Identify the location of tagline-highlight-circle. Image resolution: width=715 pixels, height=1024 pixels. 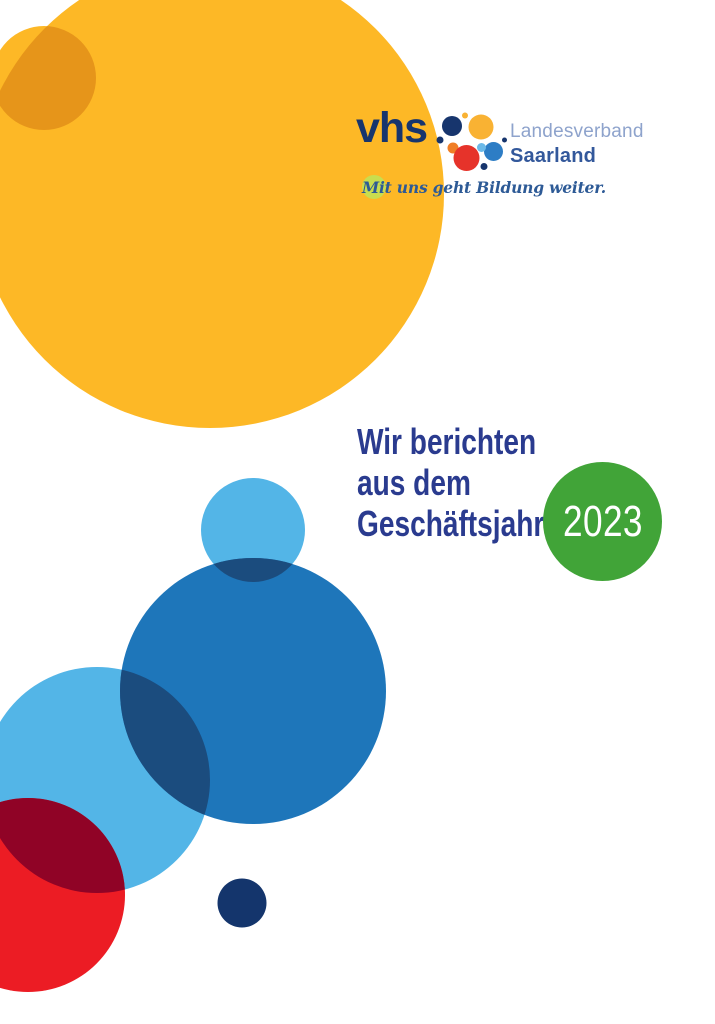
(374, 187).